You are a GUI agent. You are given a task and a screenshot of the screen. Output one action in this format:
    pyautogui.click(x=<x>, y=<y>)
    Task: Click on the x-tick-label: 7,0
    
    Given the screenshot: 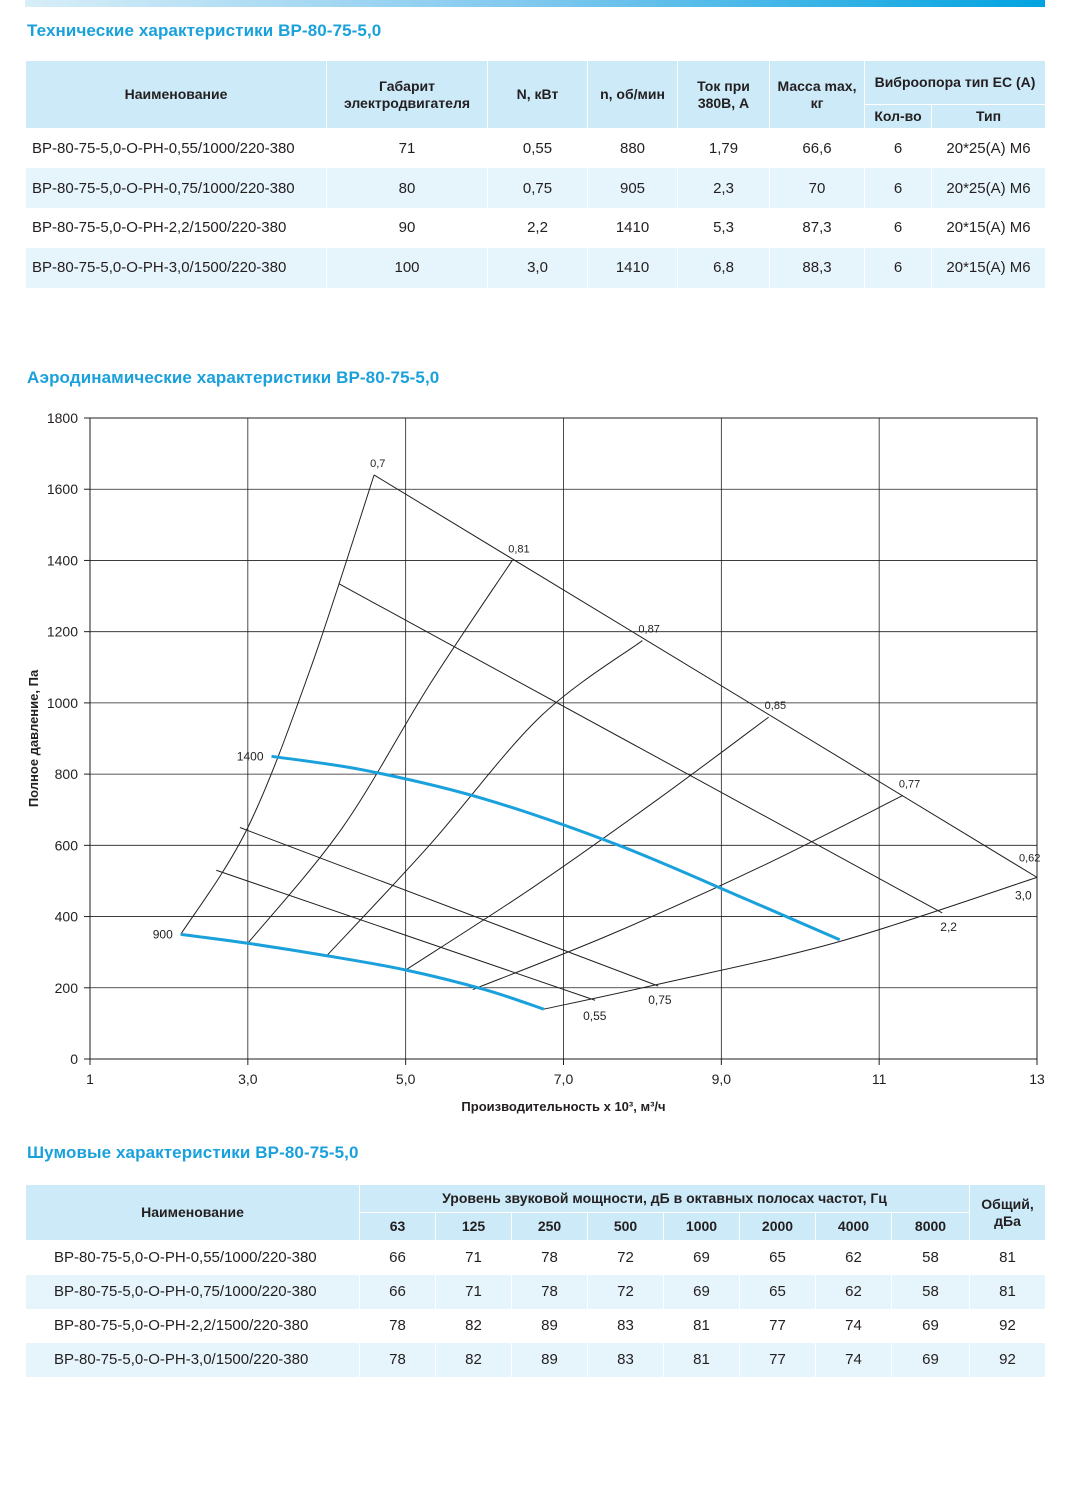 What is the action you would take?
    pyautogui.click(x=564, y=1079)
    